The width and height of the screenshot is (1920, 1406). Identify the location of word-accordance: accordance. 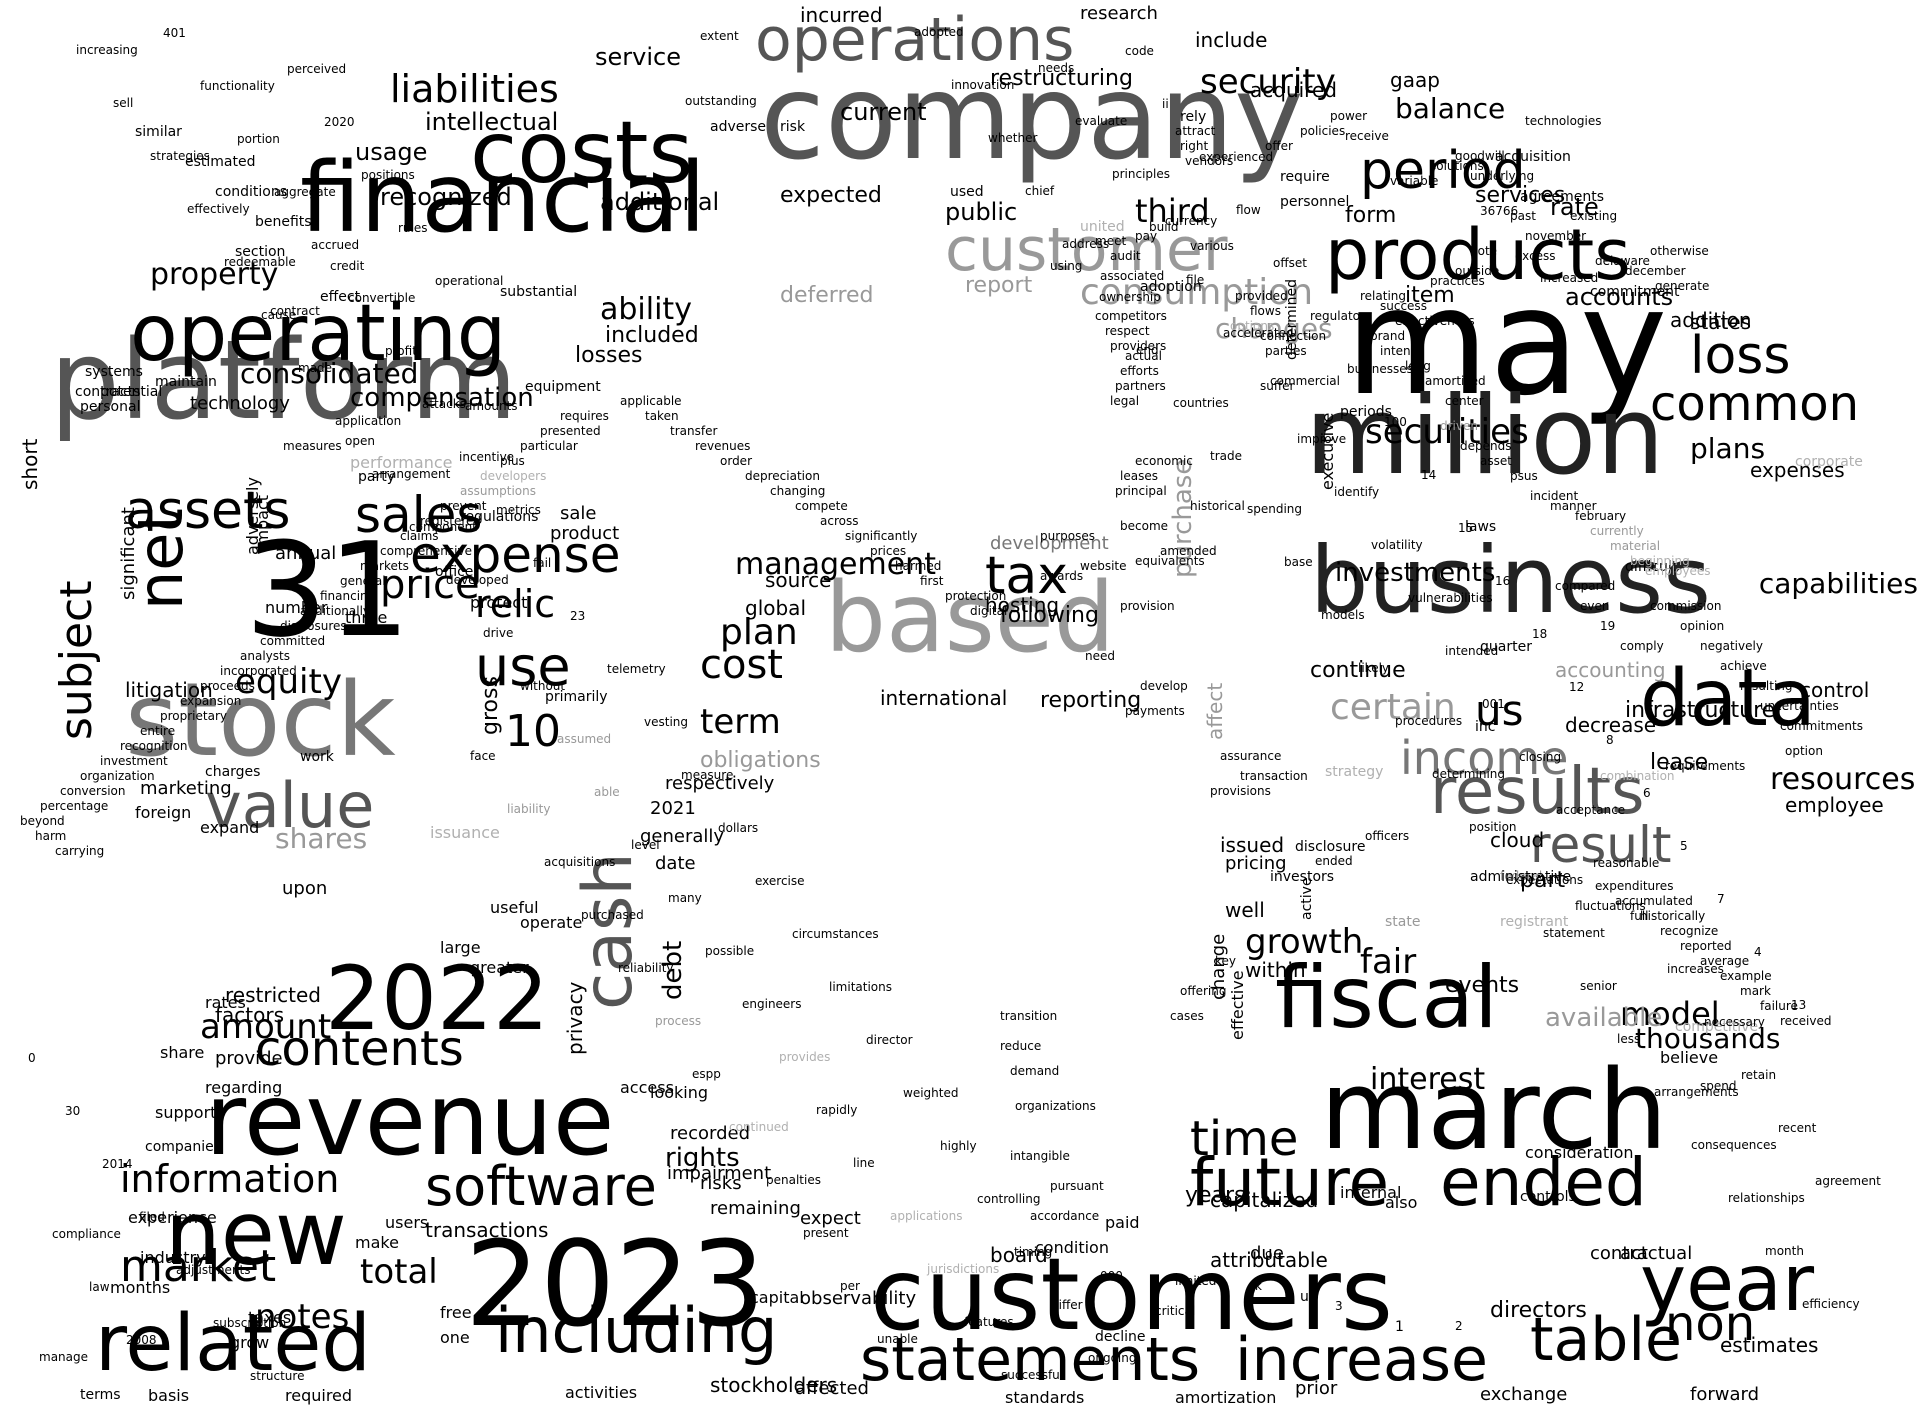
(1065, 1216).